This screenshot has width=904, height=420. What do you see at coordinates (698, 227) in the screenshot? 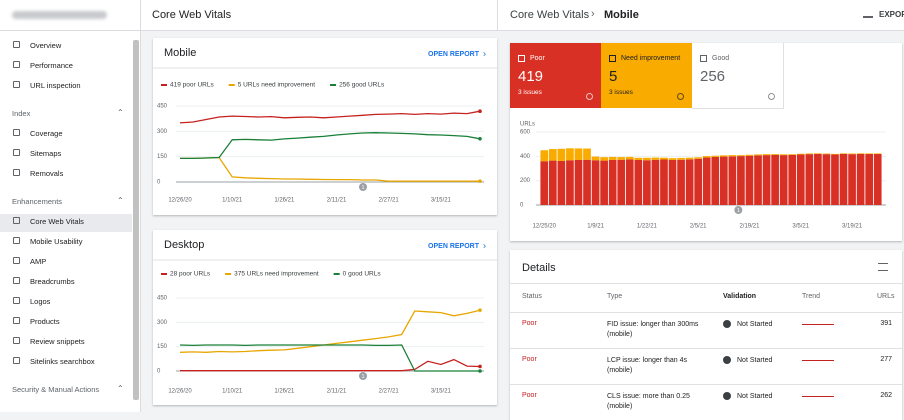
I see `x-tick-label: 2/5/21` at bounding box center [698, 227].